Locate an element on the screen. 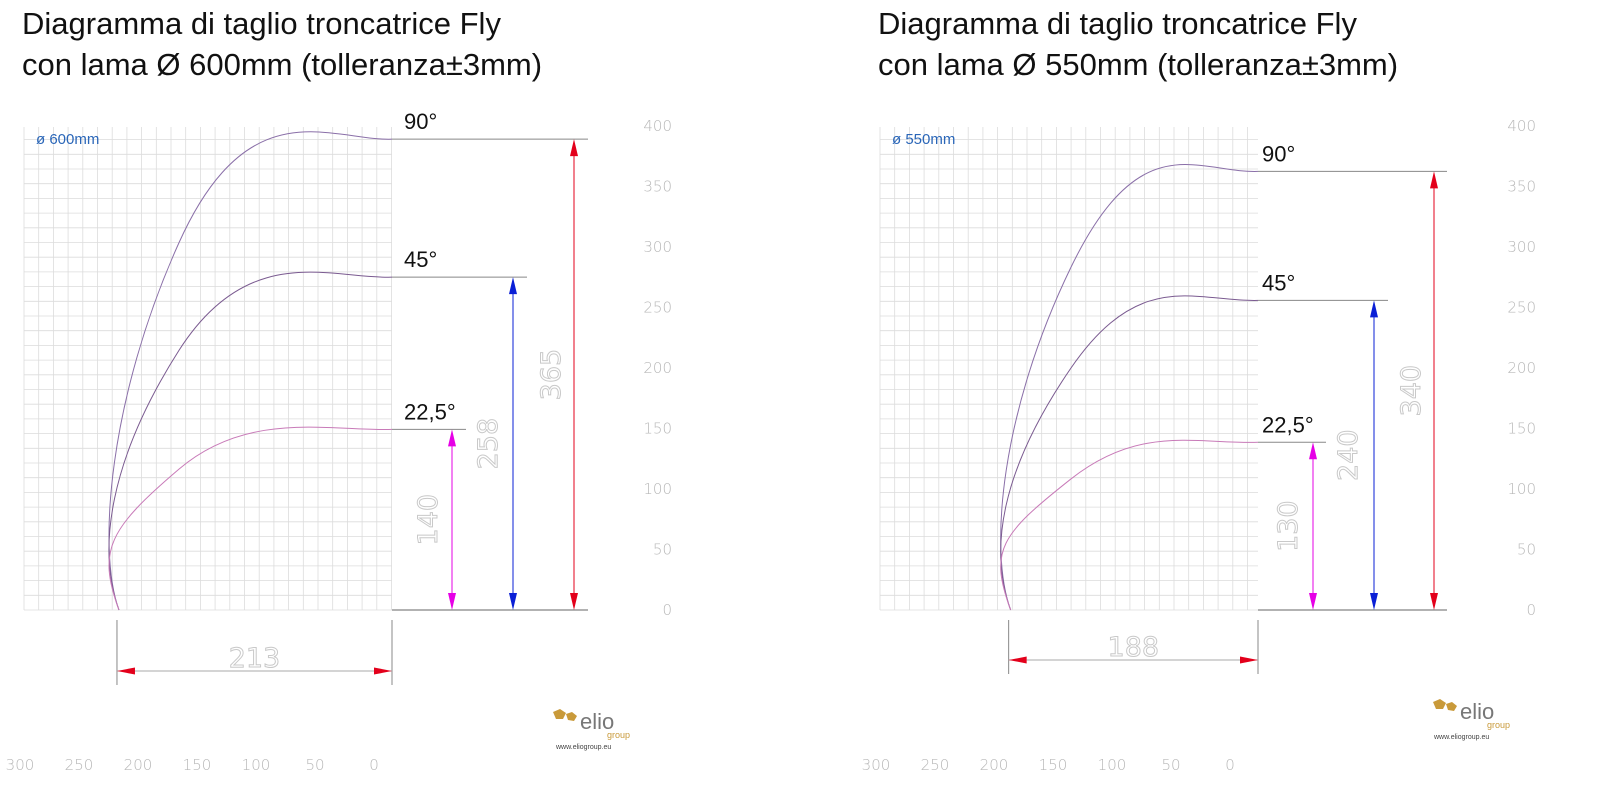 The height and width of the screenshot is (798, 1600). width-value-label: 213 is located at coordinates (255, 658).